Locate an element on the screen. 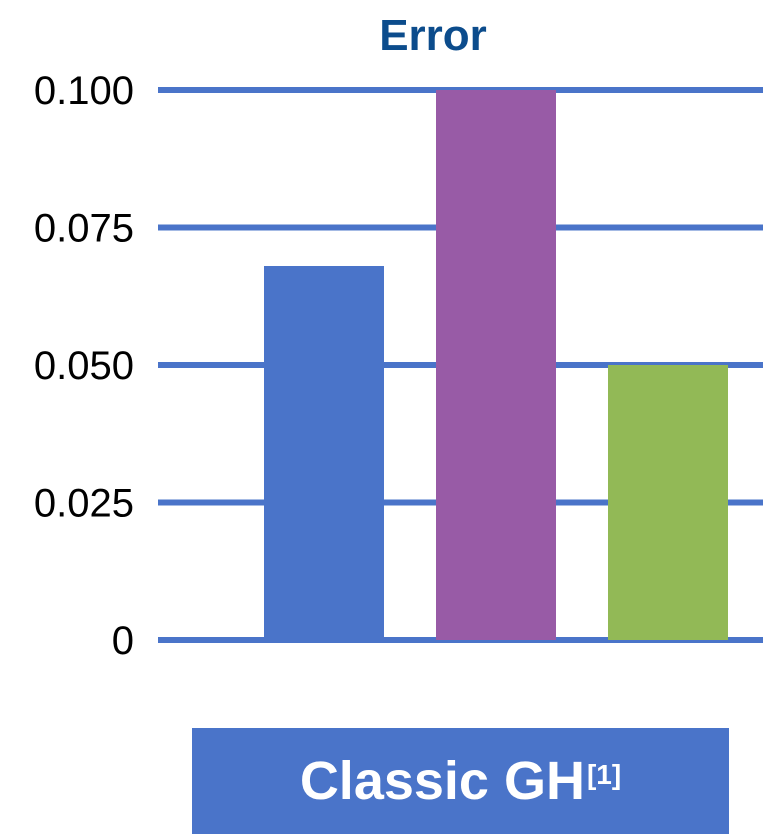  y-tick-label: 0 is located at coordinates (123, 641).